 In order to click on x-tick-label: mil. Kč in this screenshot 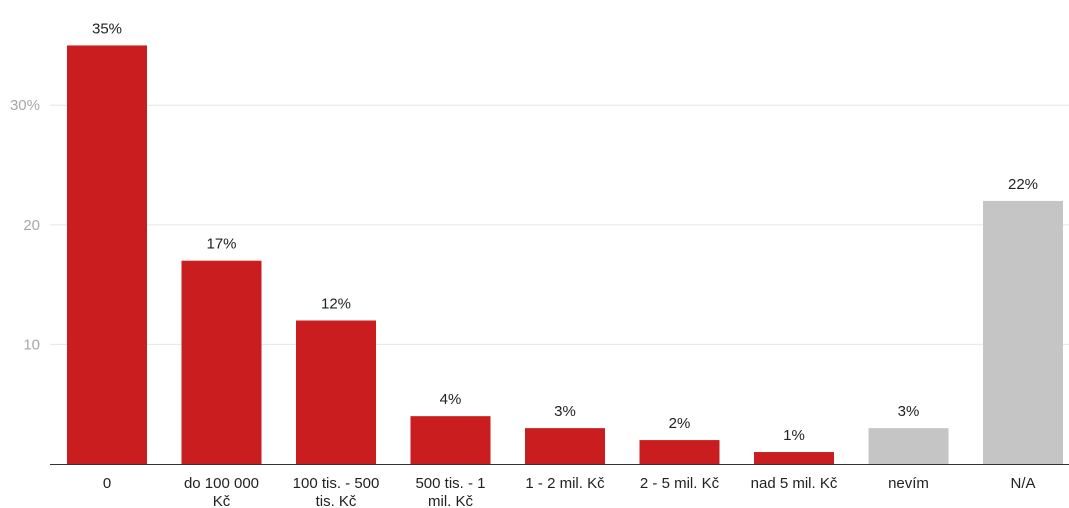, I will do `click(451, 500)`.